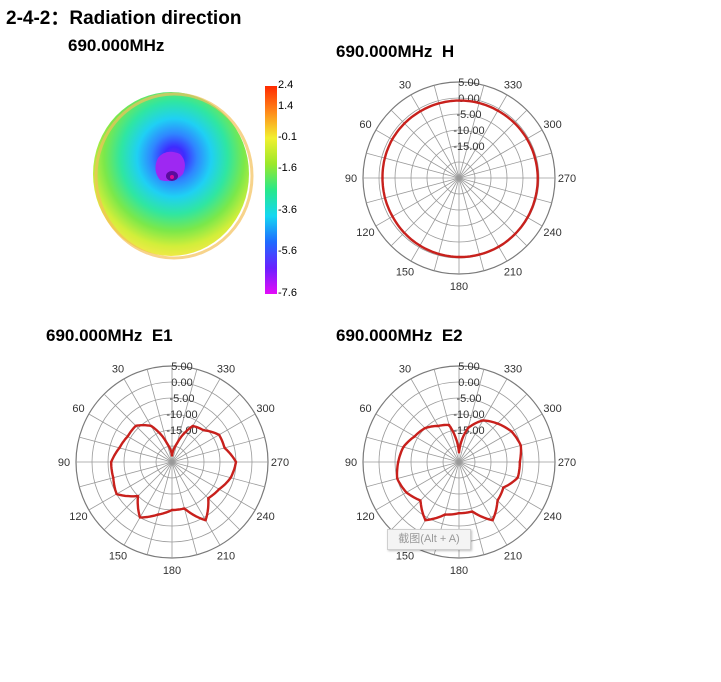  Describe the element at coordinates (287, 168) in the screenshot. I see `colorbar-tick-label: -1.6` at that location.